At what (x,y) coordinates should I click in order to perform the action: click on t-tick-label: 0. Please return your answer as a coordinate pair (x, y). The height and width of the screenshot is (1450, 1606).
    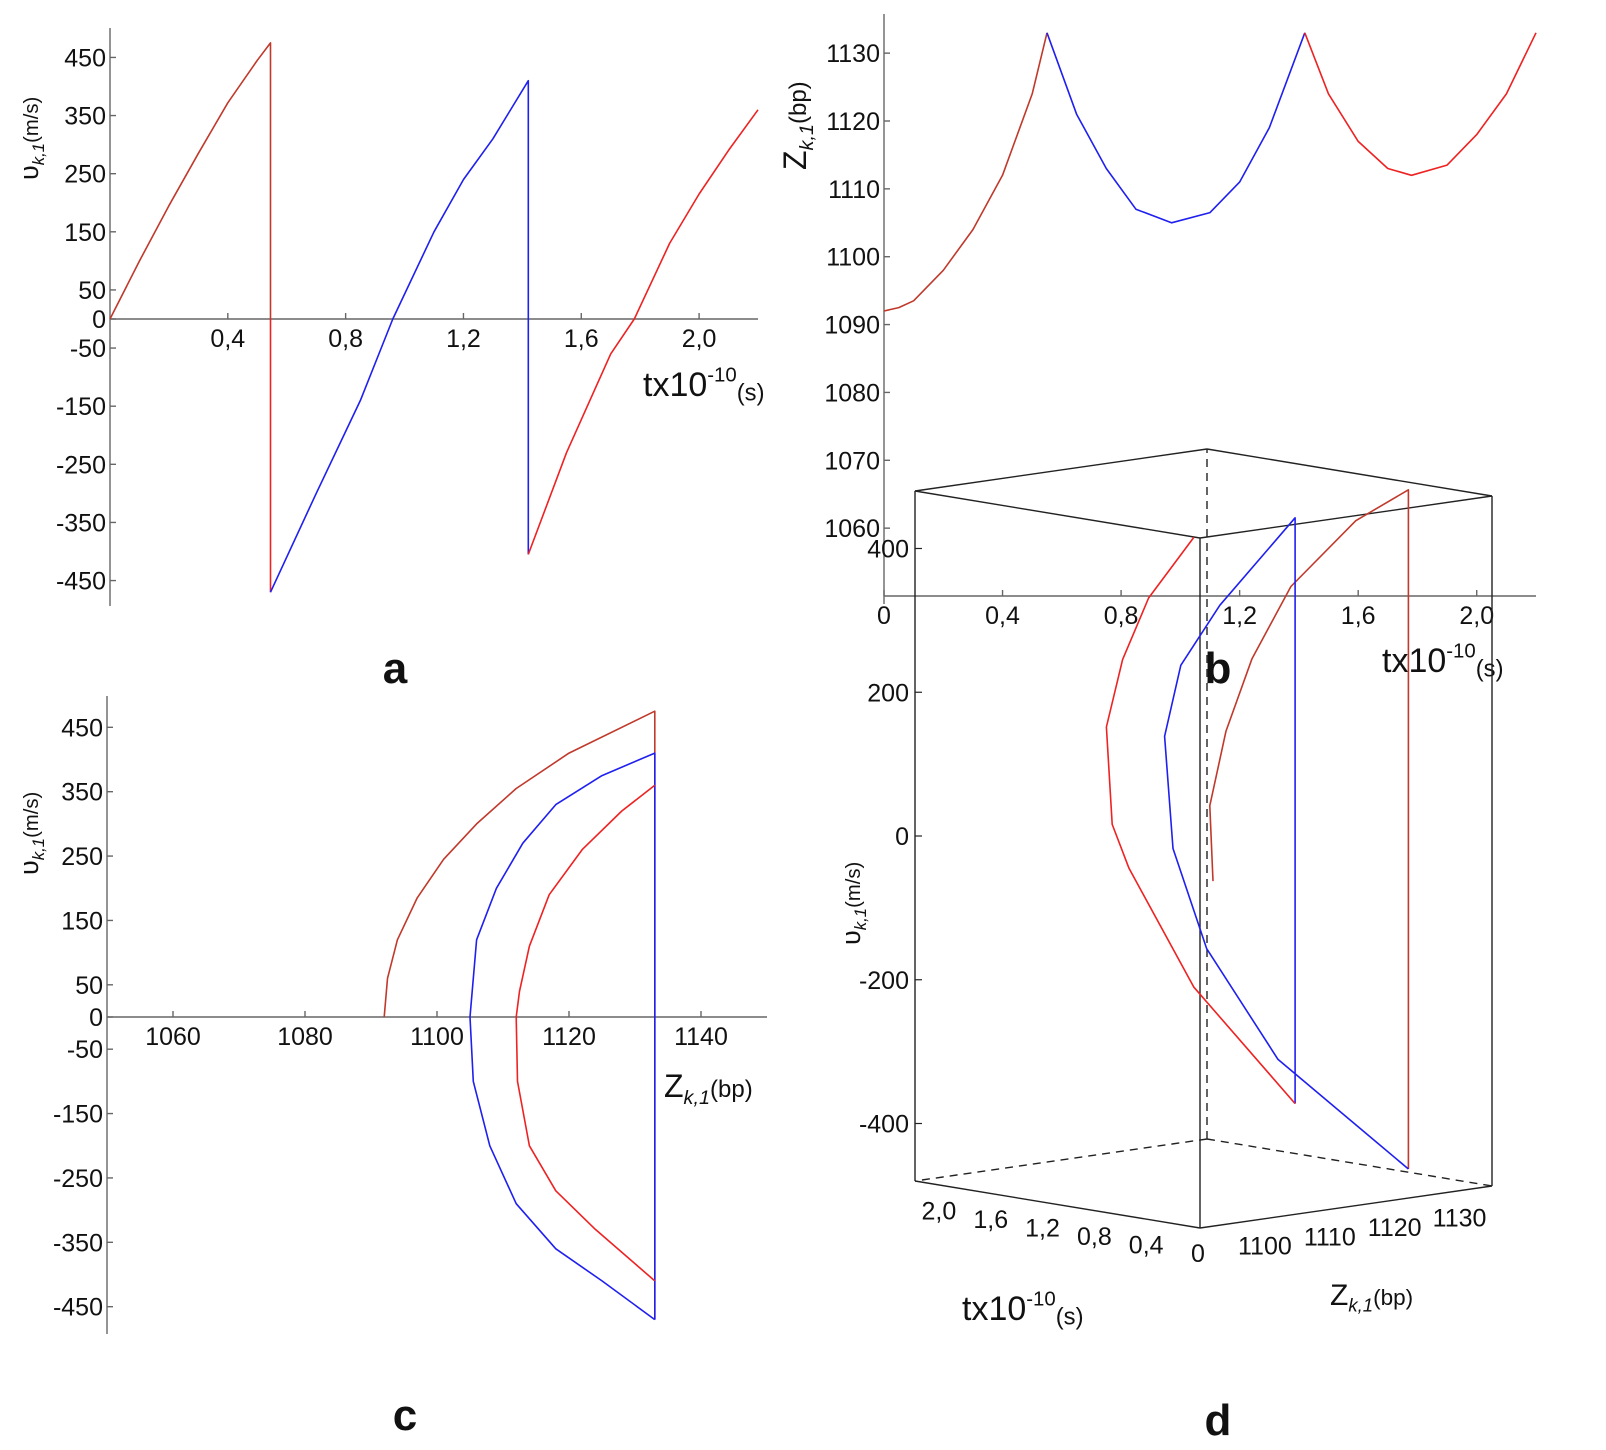
    Looking at the image, I should click on (1198, 1254).